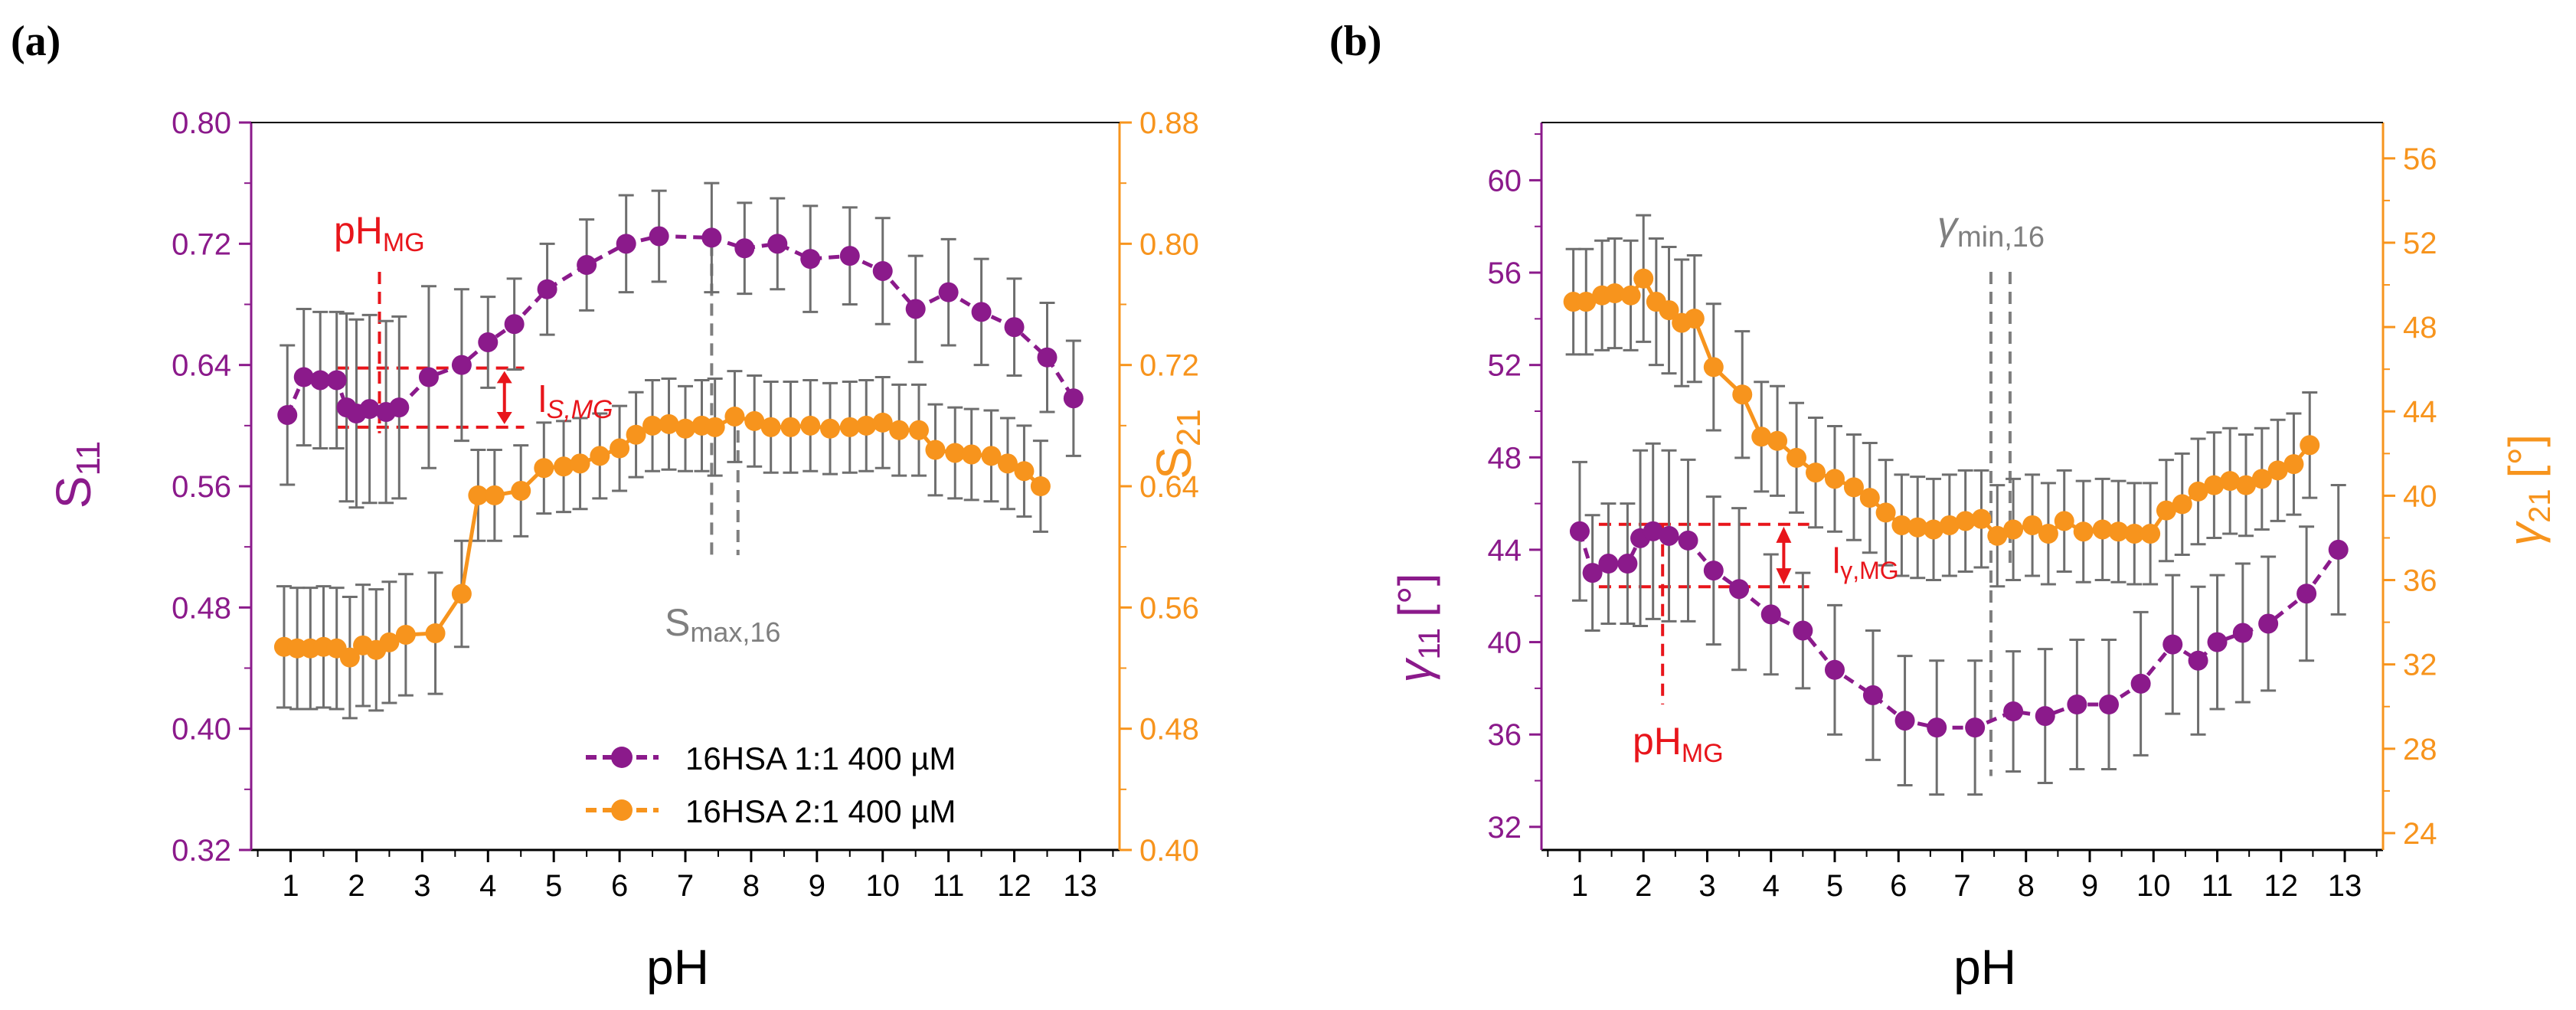 The image size is (2576, 1010). I want to click on y-left-tick-label: 0.64, so click(201, 366).